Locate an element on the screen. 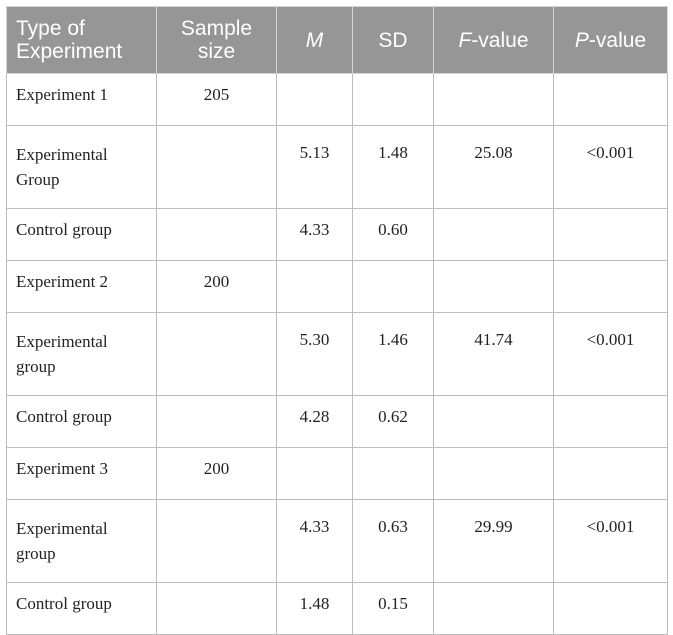 The width and height of the screenshot is (673, 635). header-f-suffix: -value is located at coordinates (500, 40).